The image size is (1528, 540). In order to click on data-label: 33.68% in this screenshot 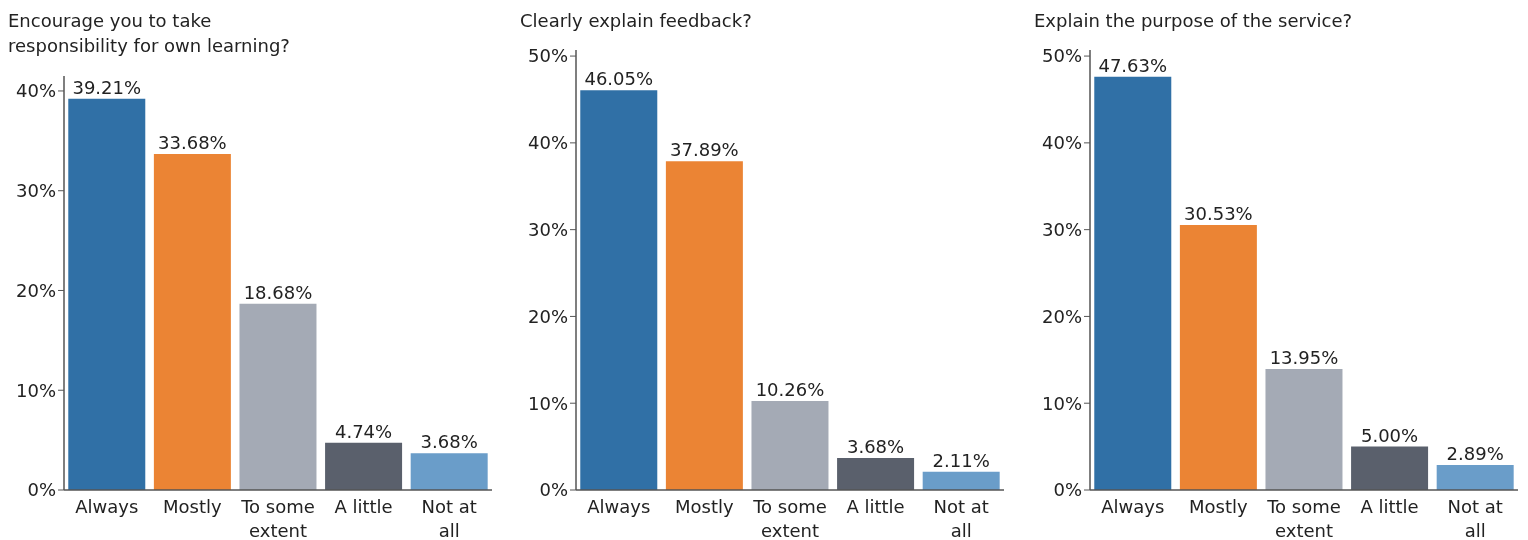, I will do `click(192, 143)`.